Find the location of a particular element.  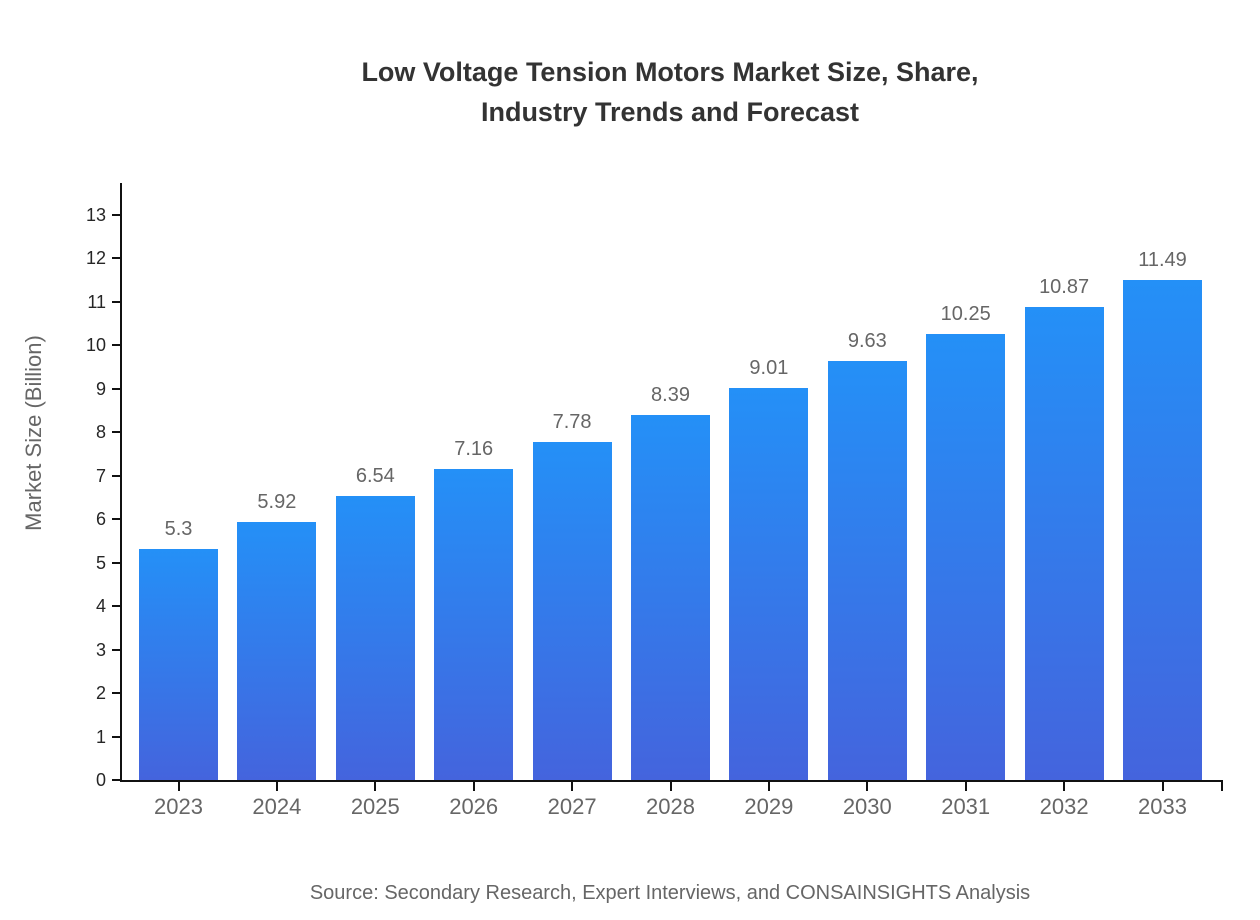

x-tick-mark-2024 is located at coordinates (276, 786).